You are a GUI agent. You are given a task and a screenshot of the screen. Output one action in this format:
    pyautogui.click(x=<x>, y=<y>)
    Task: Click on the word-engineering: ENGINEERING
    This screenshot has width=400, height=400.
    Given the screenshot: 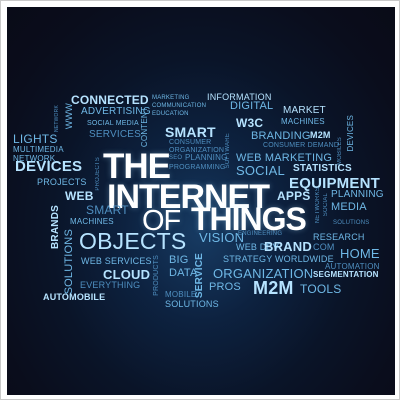 What is the action you would take?
    pyautogui.click(x=260, y=234)
    